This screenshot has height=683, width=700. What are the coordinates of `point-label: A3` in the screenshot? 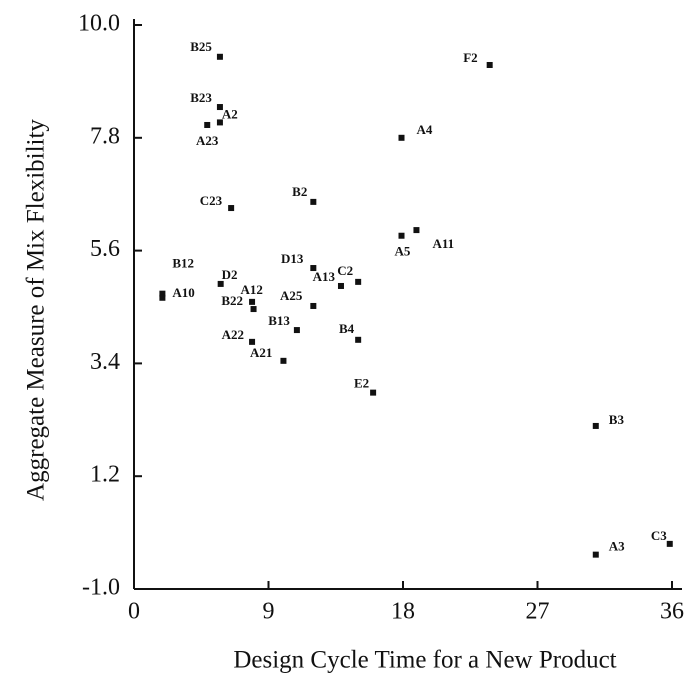 It's located at (617, 546).